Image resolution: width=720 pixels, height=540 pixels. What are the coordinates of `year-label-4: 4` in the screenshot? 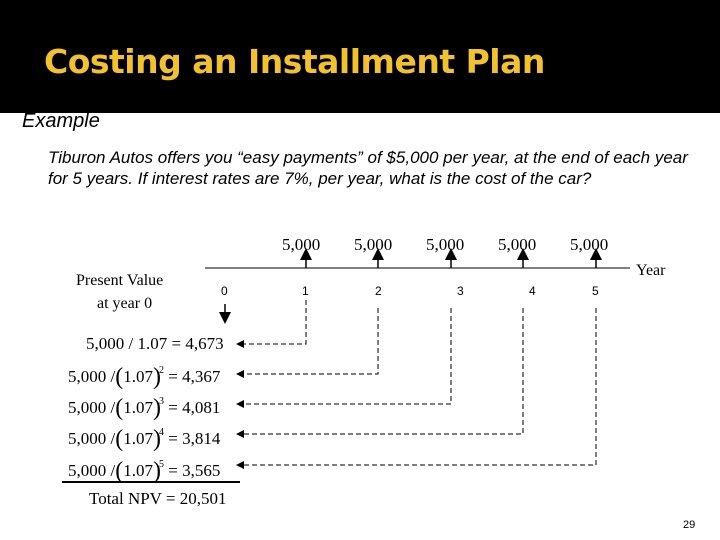 It's located at (532, 291).